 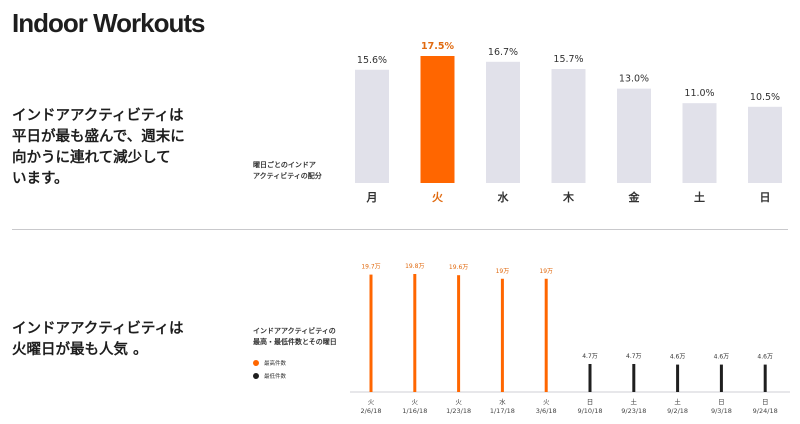 What do you see at coordinates (568, 197) in the screenshot?
I see `weekday-category-label: 木` at bounding box center [568, 197].